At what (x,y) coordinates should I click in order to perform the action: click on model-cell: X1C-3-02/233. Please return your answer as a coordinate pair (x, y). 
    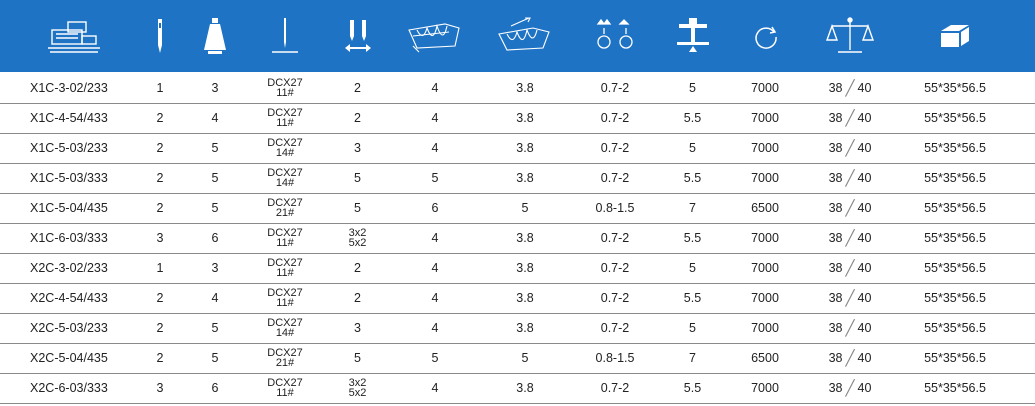
    Looking at the image, I should click on (69, 88).